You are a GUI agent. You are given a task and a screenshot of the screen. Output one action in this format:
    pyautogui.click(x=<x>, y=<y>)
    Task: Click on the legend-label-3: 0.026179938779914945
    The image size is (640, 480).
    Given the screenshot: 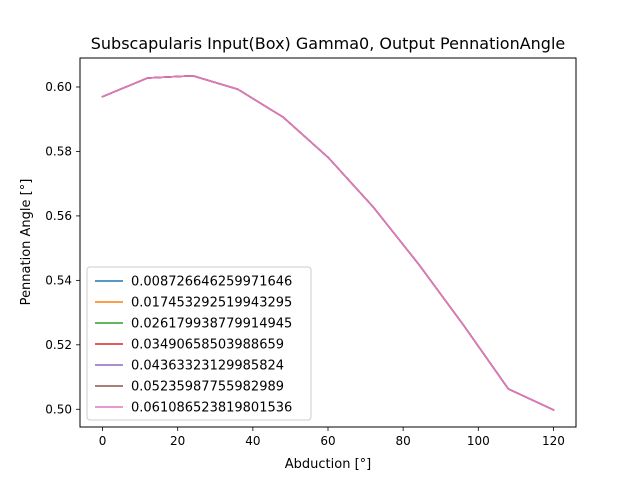 What is the action you would take?
    pyautogui.click(x=211, y=324)
    